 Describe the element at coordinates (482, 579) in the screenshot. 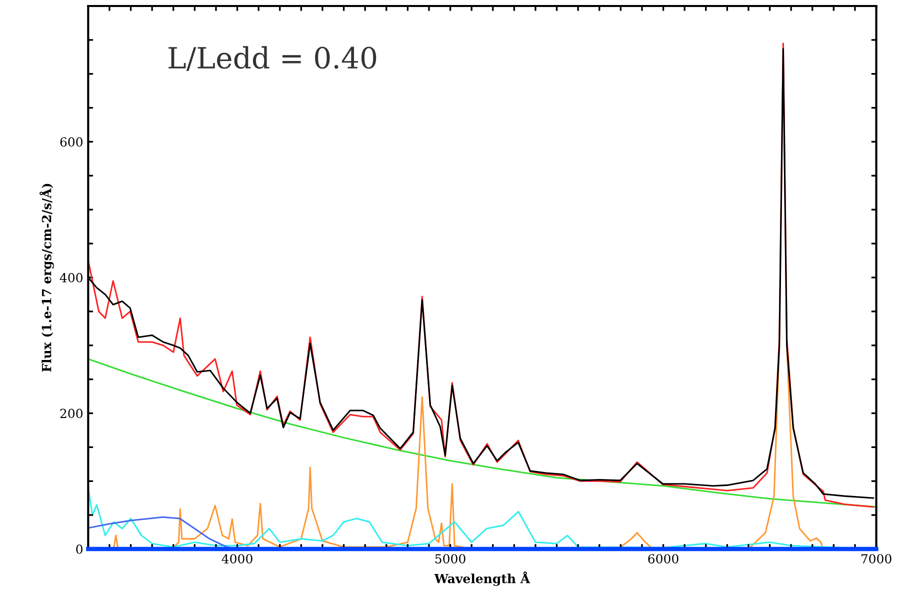

I see `x-axis-title: Wavelength Å` at that location.